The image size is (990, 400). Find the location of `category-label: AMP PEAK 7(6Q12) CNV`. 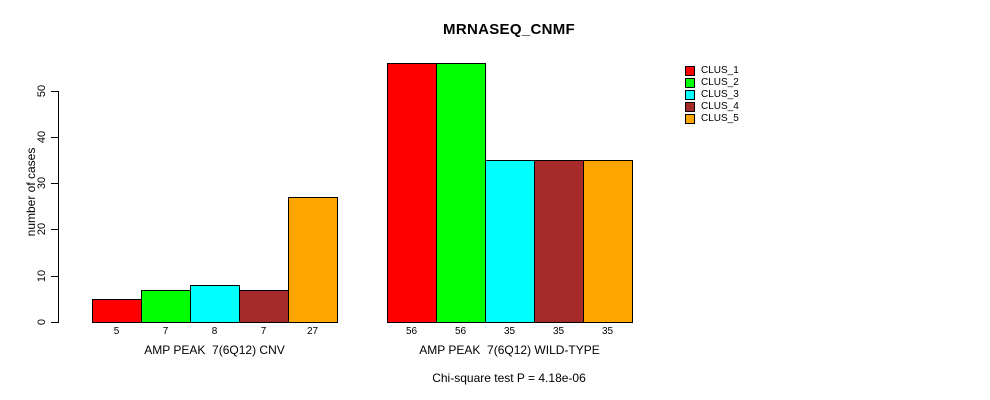

category-label: AMP PEAK 7(6Q12) CNV is located at coordinates (214, 350).